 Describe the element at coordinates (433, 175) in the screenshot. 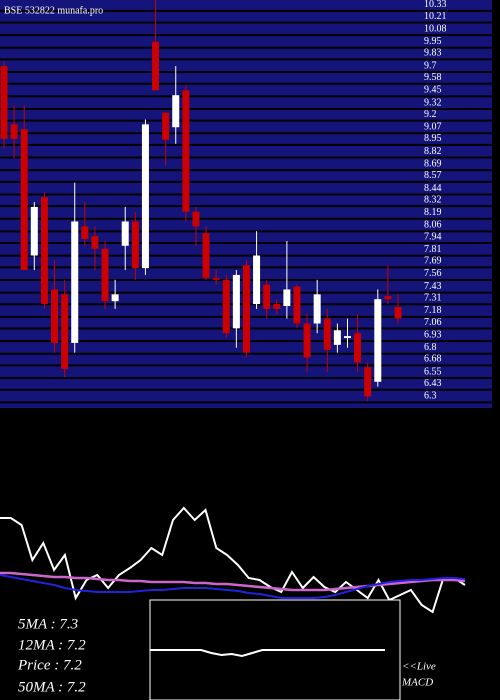

I see `y-tick-label: 8.57` at that location.